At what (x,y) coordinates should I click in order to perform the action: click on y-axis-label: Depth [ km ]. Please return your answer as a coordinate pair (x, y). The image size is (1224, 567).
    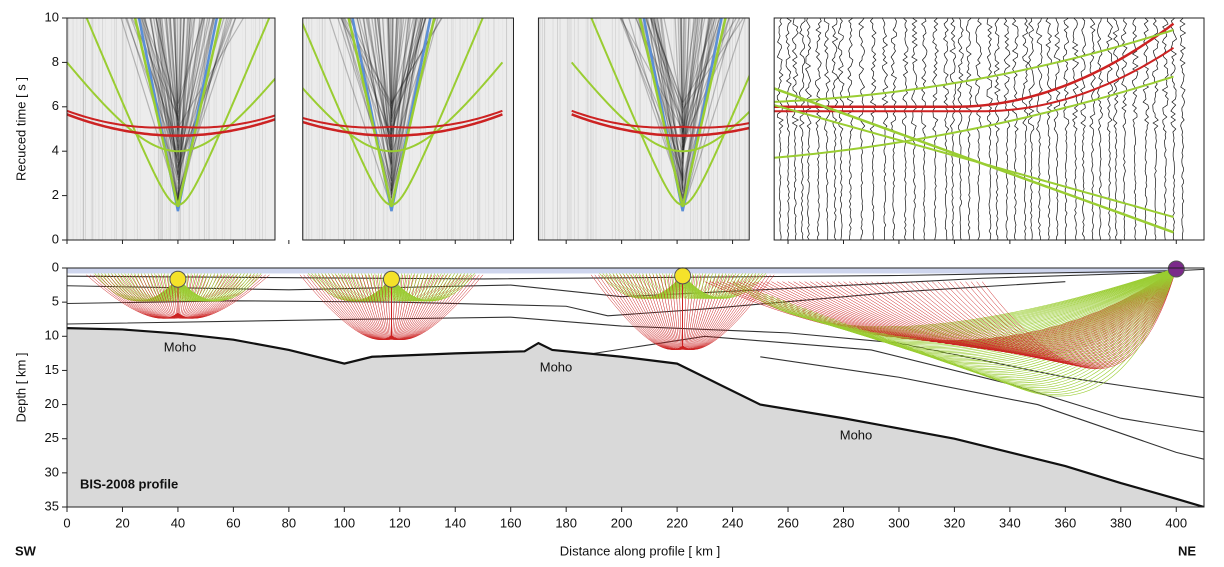
    Looking at the image, I should click on (20, 387).